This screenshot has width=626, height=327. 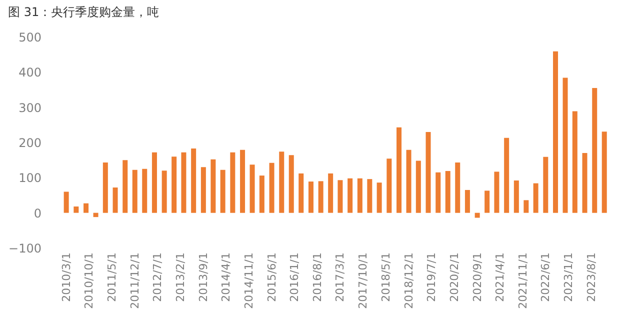 I want to click on x-tick-label: 2016/8/1, so click(x=317, y=277).